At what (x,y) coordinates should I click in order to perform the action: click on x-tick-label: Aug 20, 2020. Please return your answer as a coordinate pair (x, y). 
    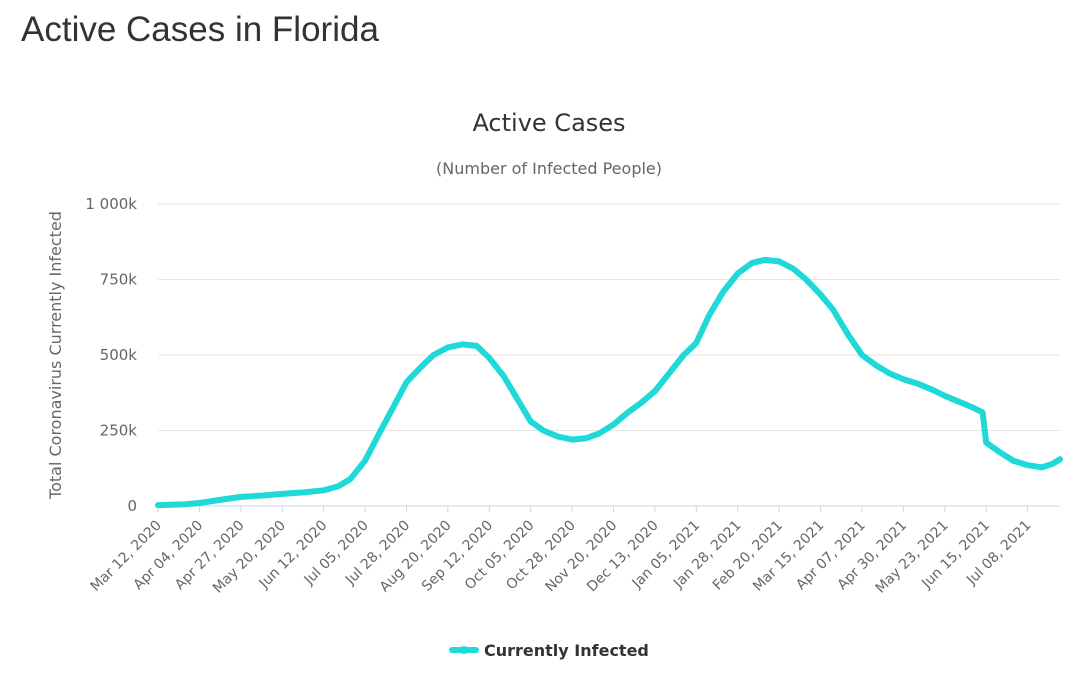
    Looking at the image, I should click on (416, 557).